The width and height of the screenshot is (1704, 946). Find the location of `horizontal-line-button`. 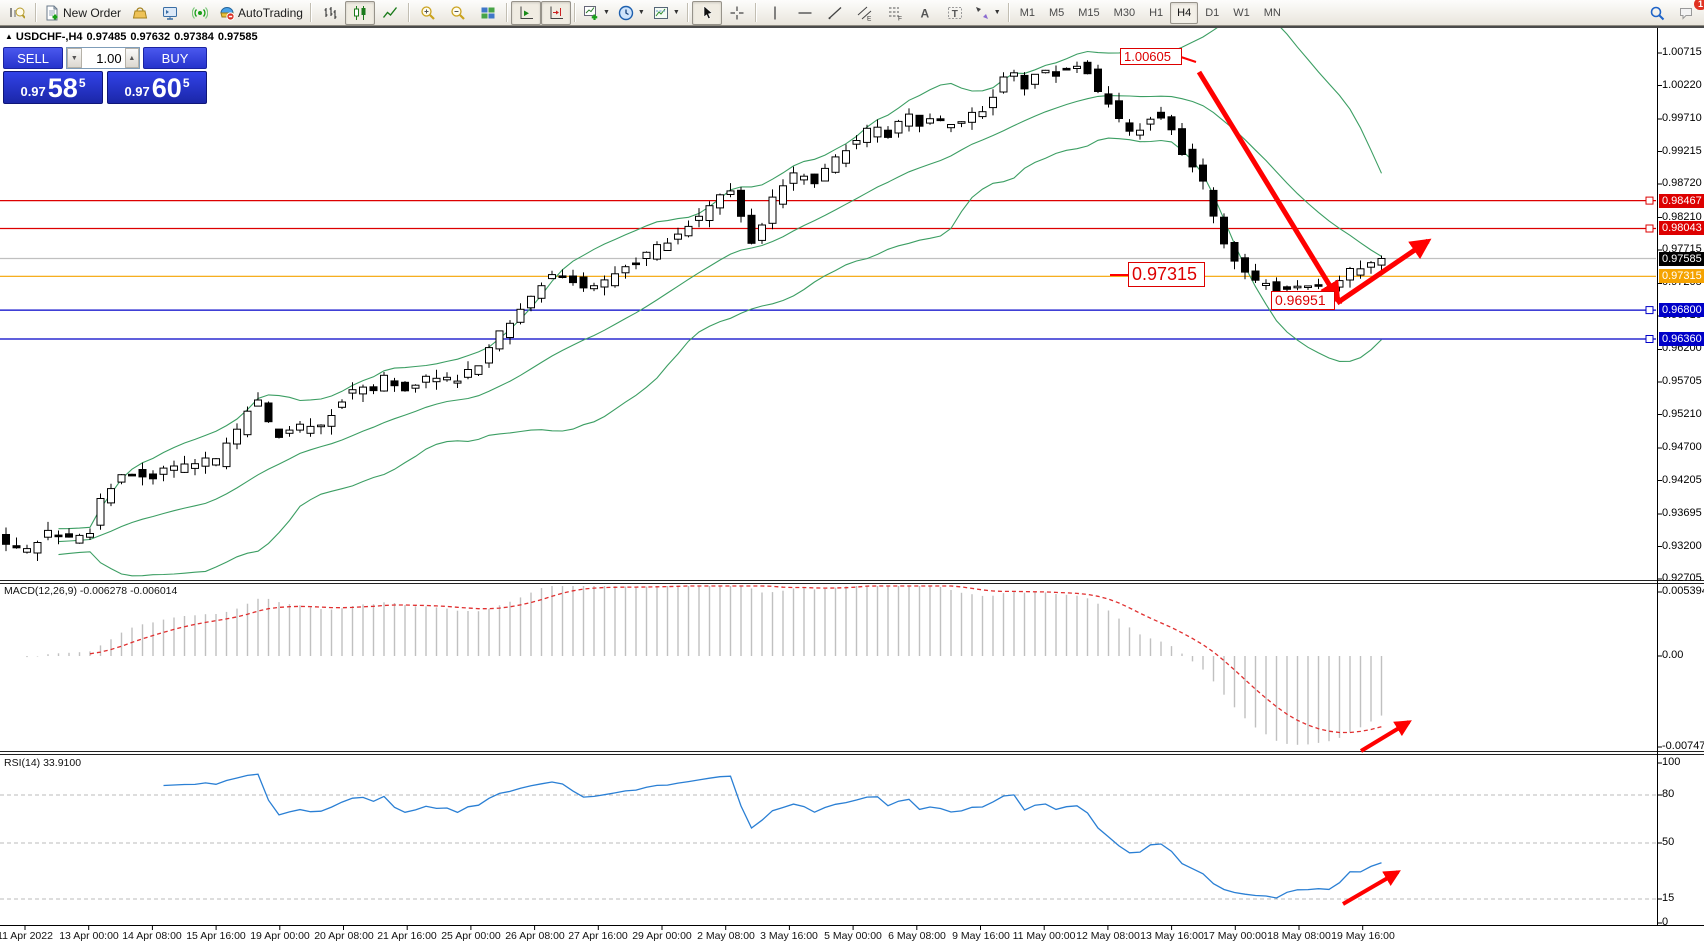

horizontal-line-button is located at coordinates (805, 13).